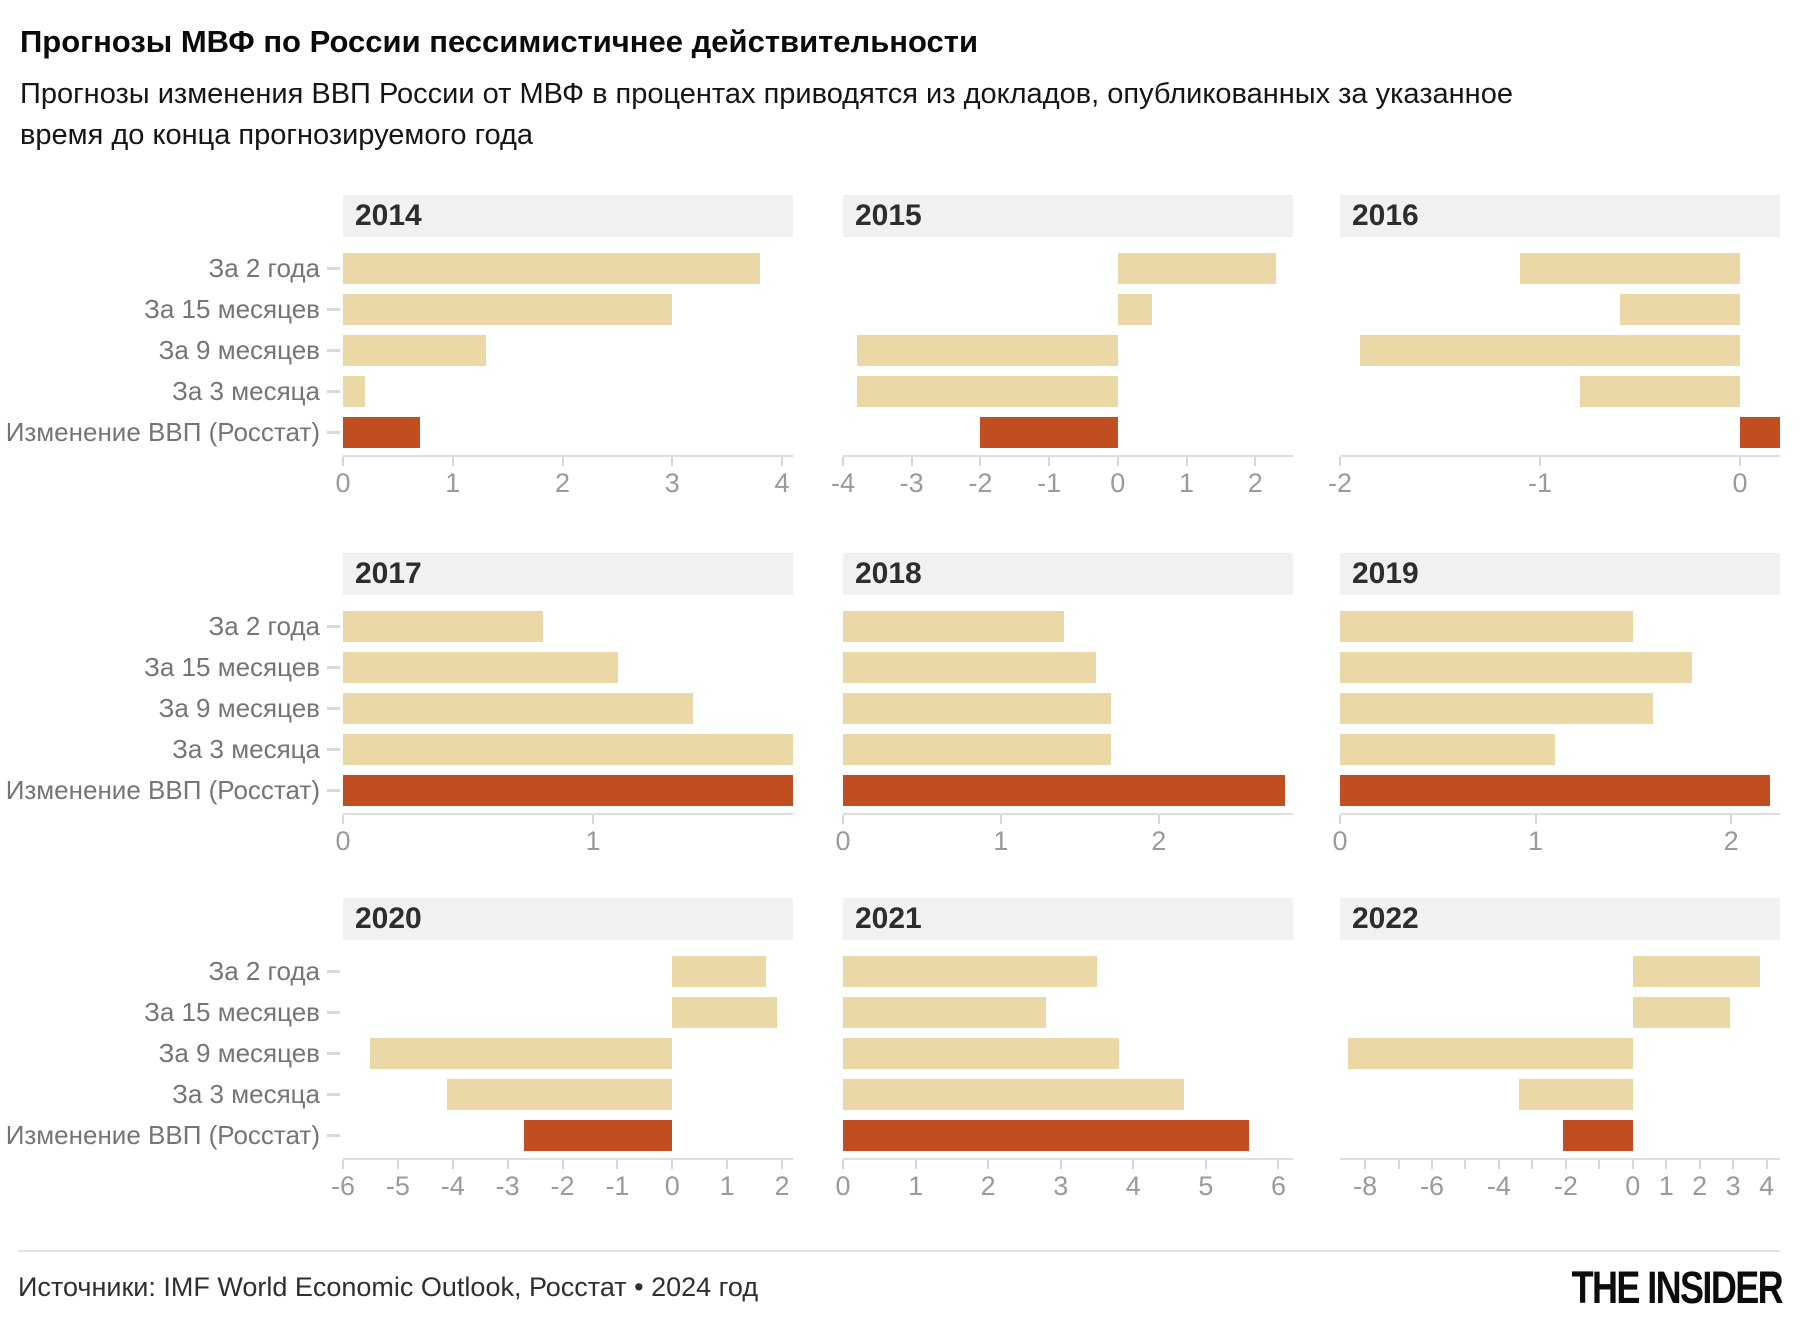 The width and height of the screenshot is (1800, 1336). What do you see at coordinates (782, 483) in the screenshot?
I see `axis-tick-label: 4` at bounding box center [782, 483].